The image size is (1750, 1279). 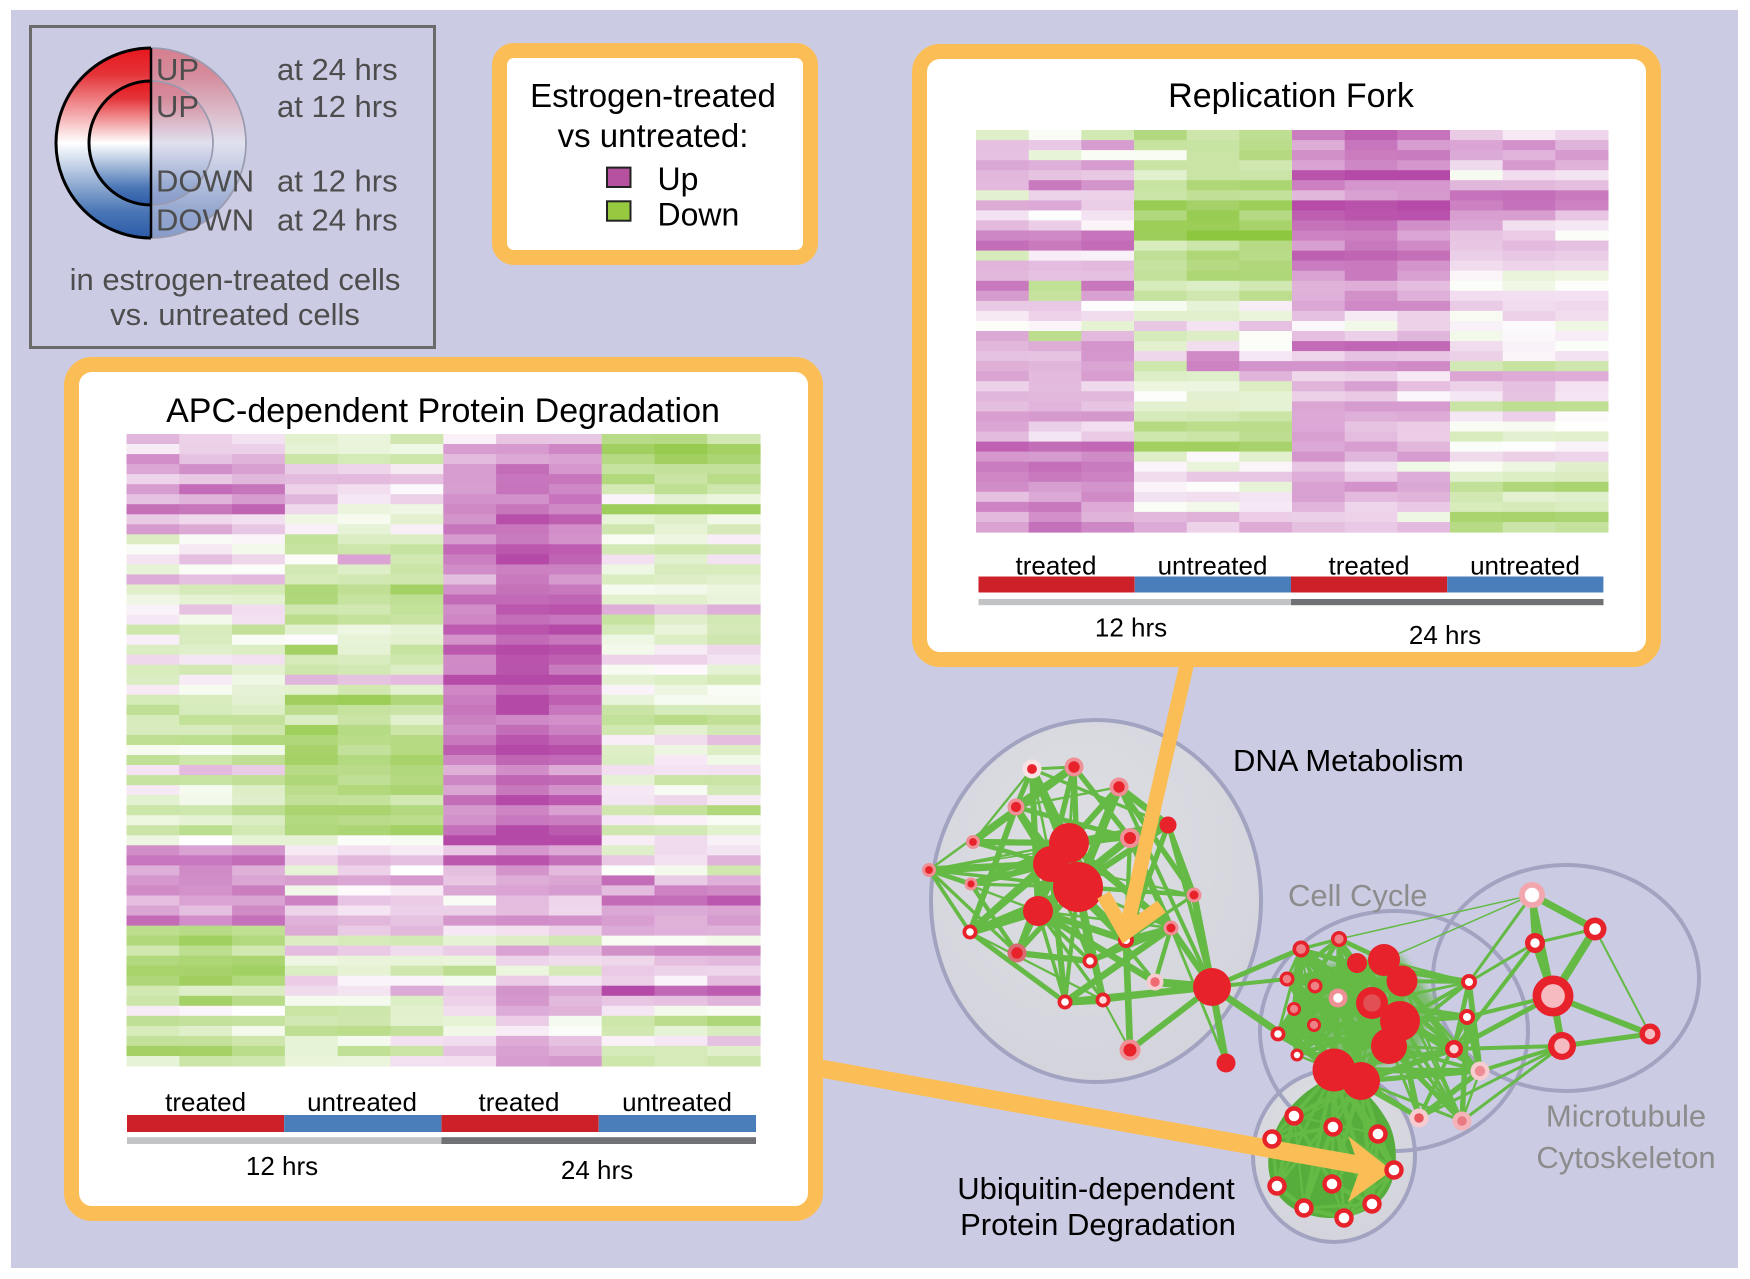 I want to click on svg-text: Estrogen-treated, so click(x=653, y=95).